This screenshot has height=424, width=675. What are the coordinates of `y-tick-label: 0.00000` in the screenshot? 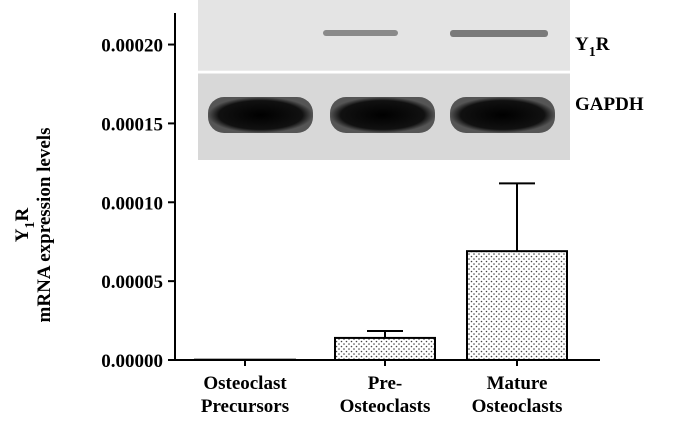 It's located at (132, 361).